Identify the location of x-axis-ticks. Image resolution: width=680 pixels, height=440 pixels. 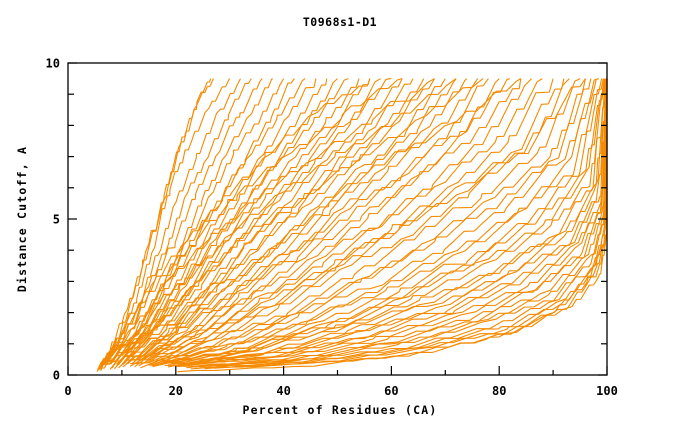
(337, 370).